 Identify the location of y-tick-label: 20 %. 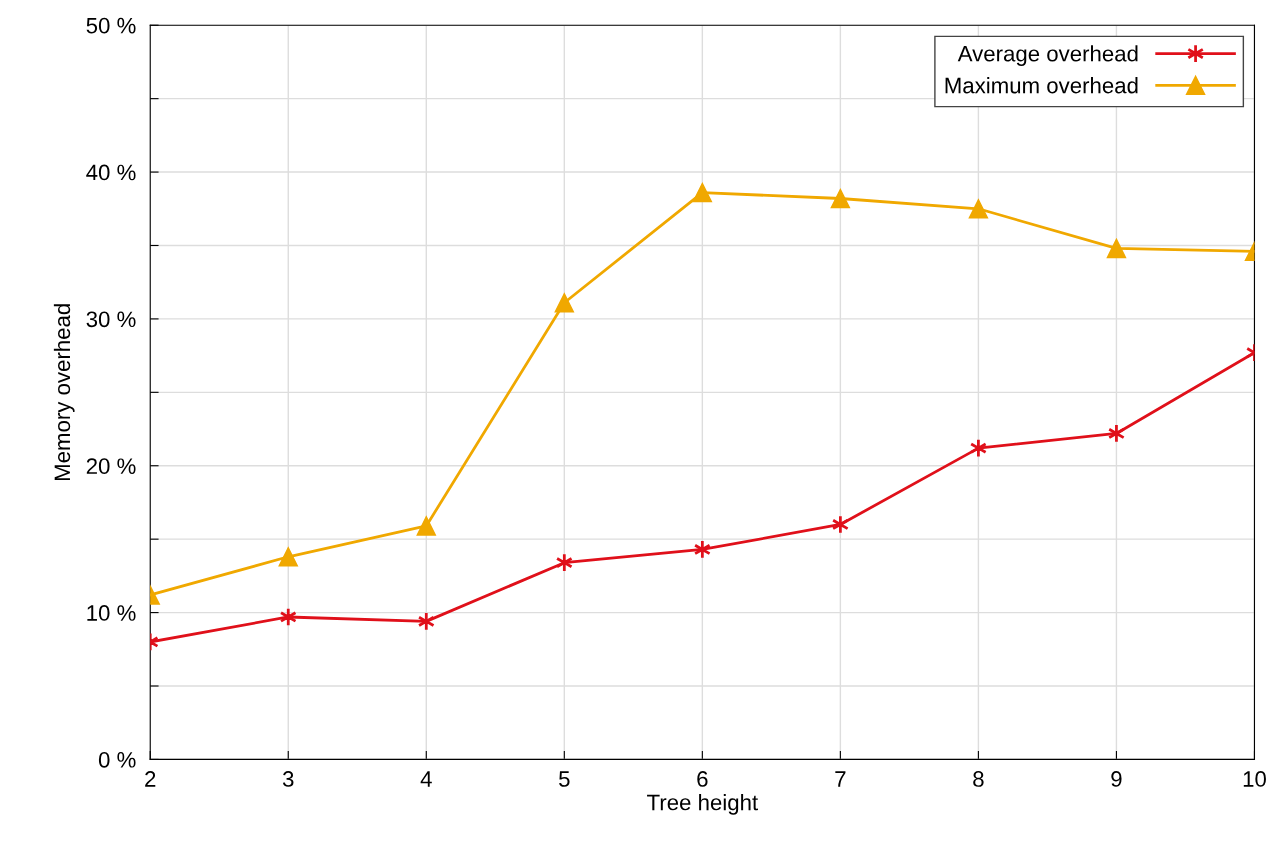
(111, 466).